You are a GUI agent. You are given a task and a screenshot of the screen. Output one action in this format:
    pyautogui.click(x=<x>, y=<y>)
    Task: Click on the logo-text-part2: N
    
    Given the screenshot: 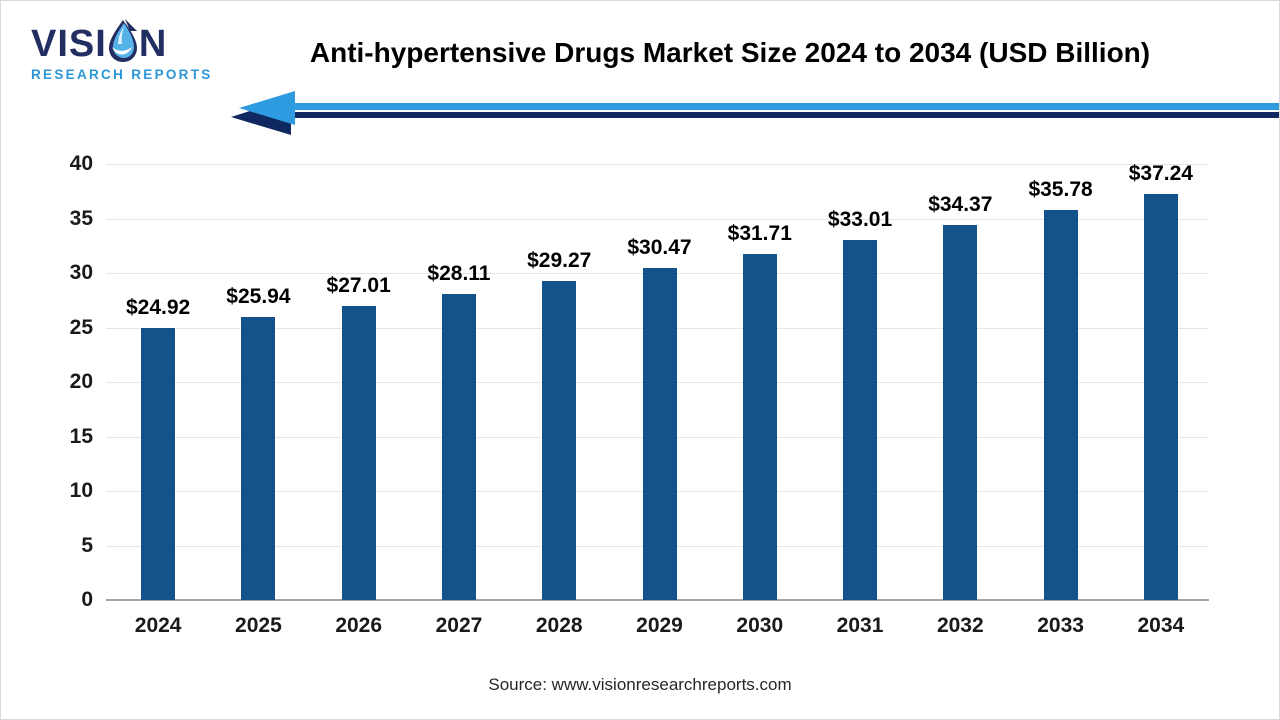 What is the action you would take?
    pyautogui.click(x=153, y=43)
    